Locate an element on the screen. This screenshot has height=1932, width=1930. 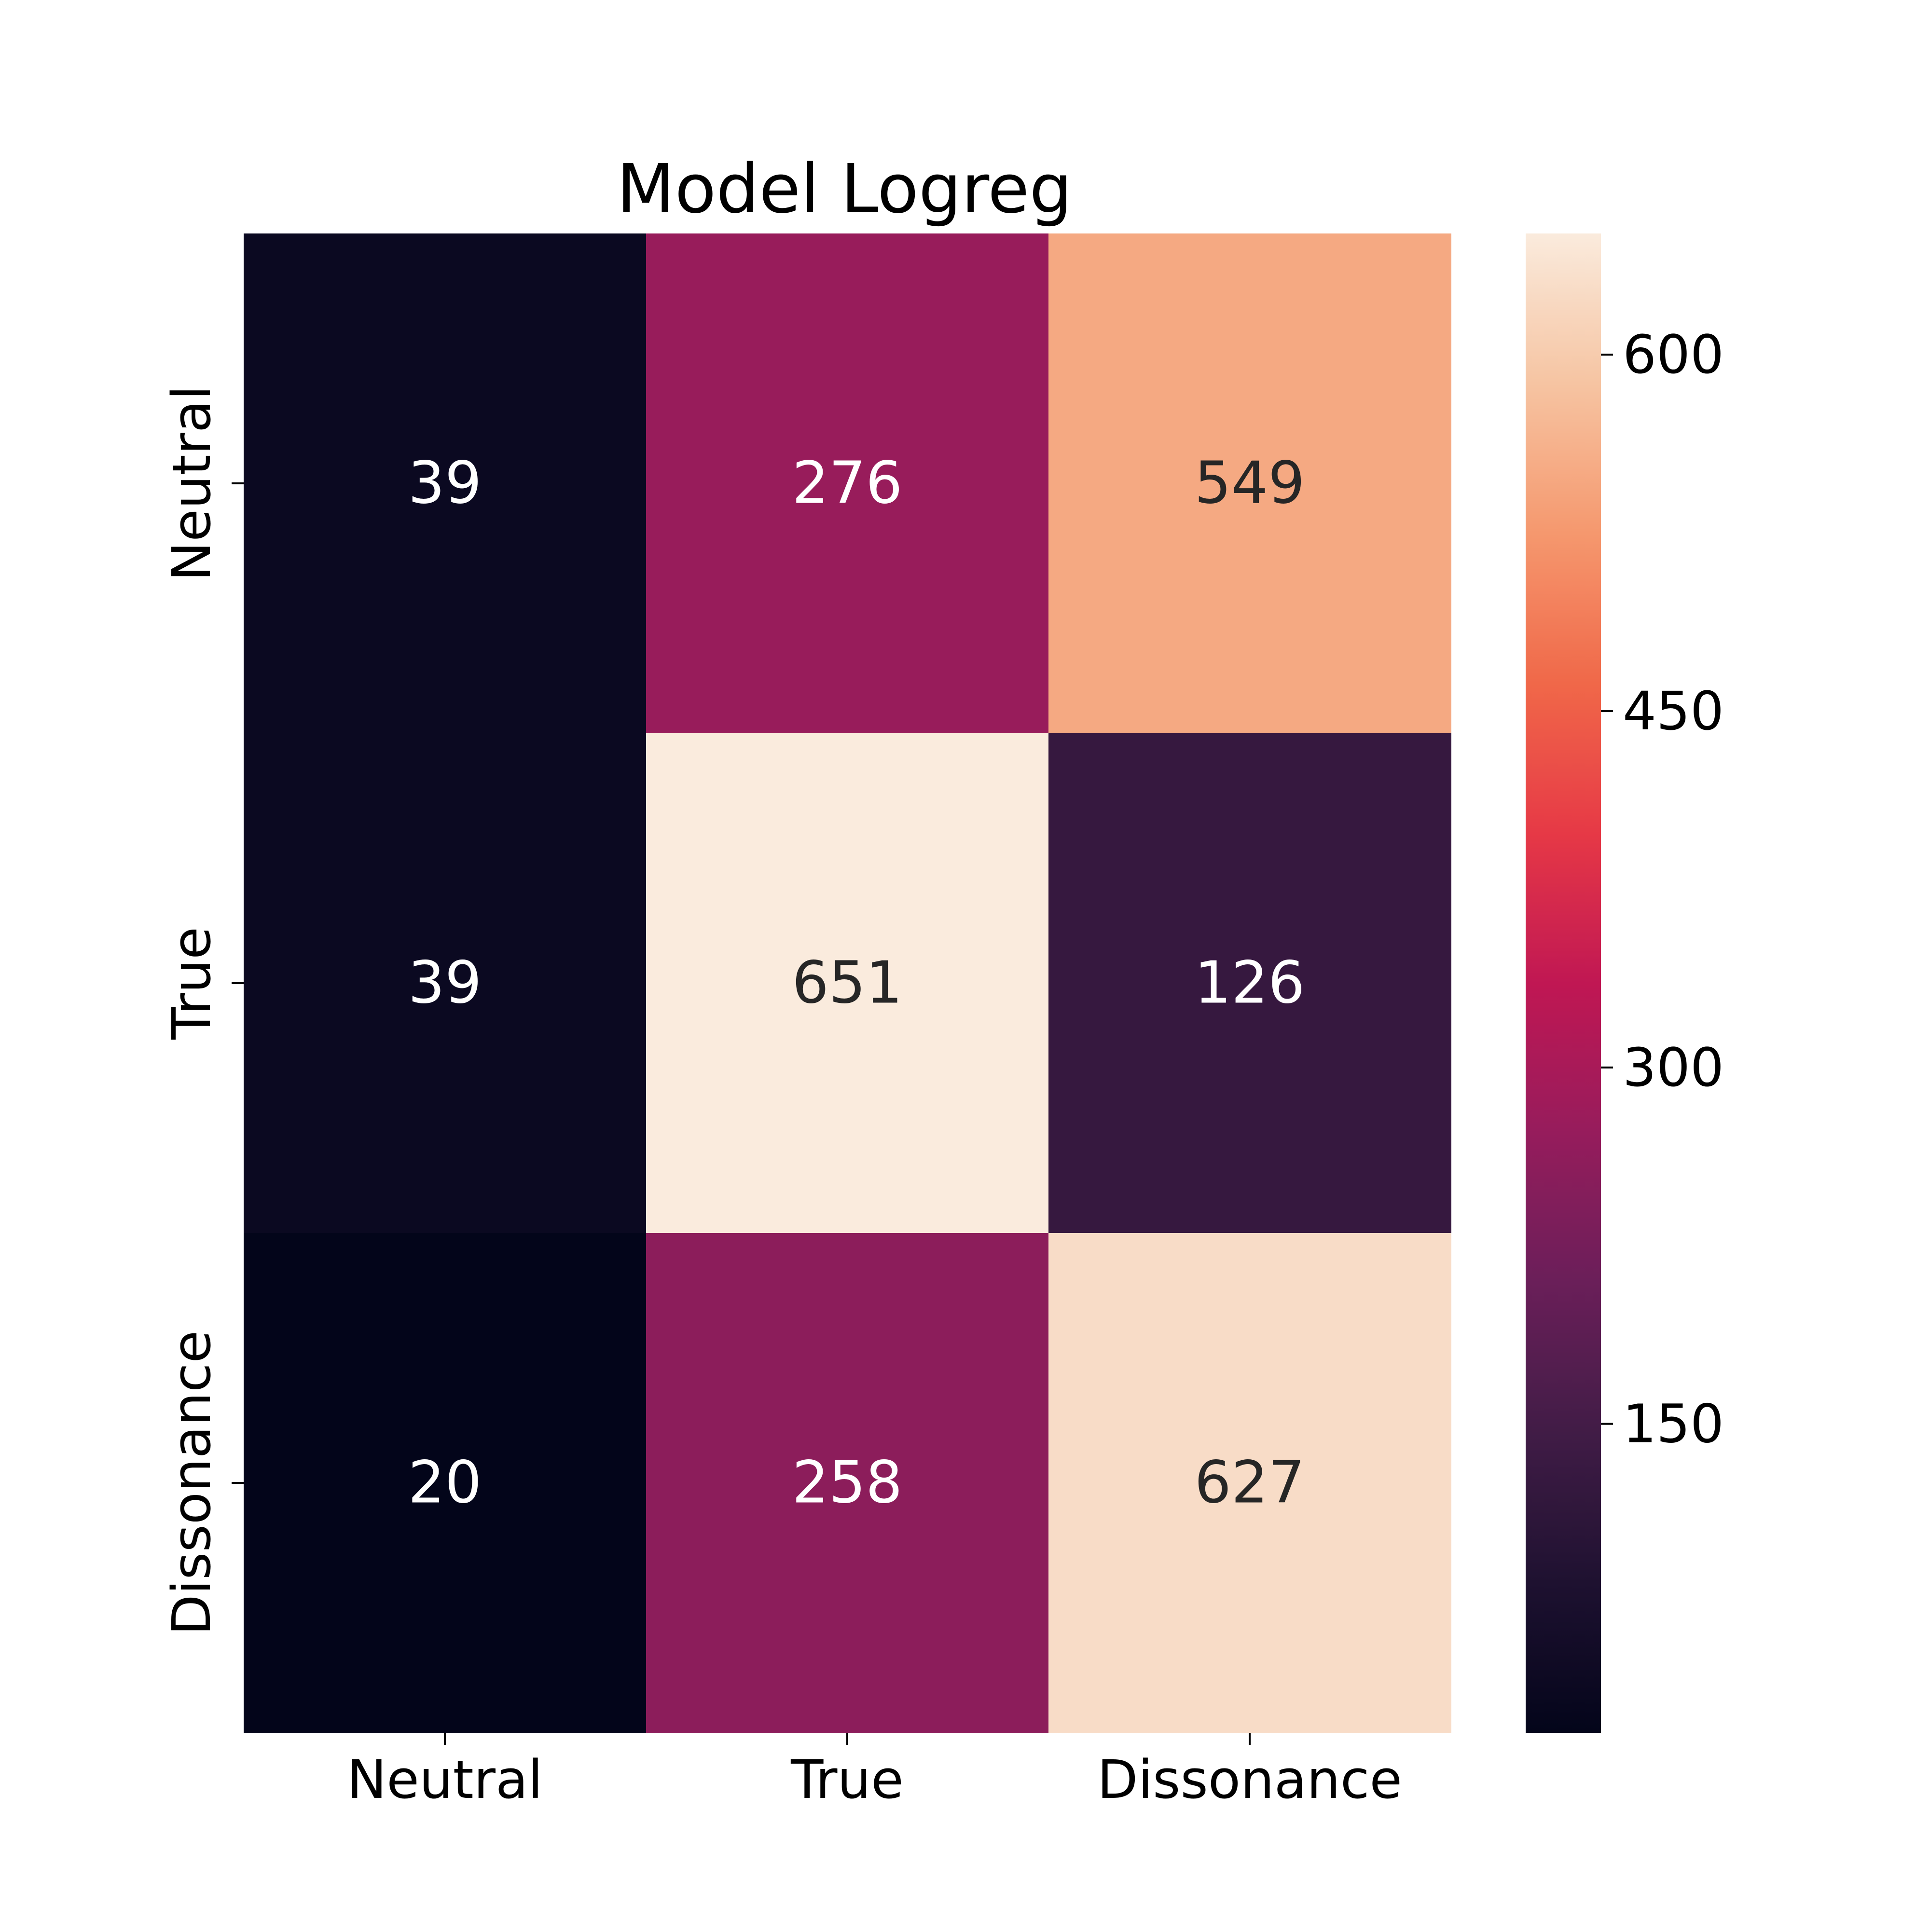
colorbar-tick-label: 600 is located at coordinates (1673, 354).